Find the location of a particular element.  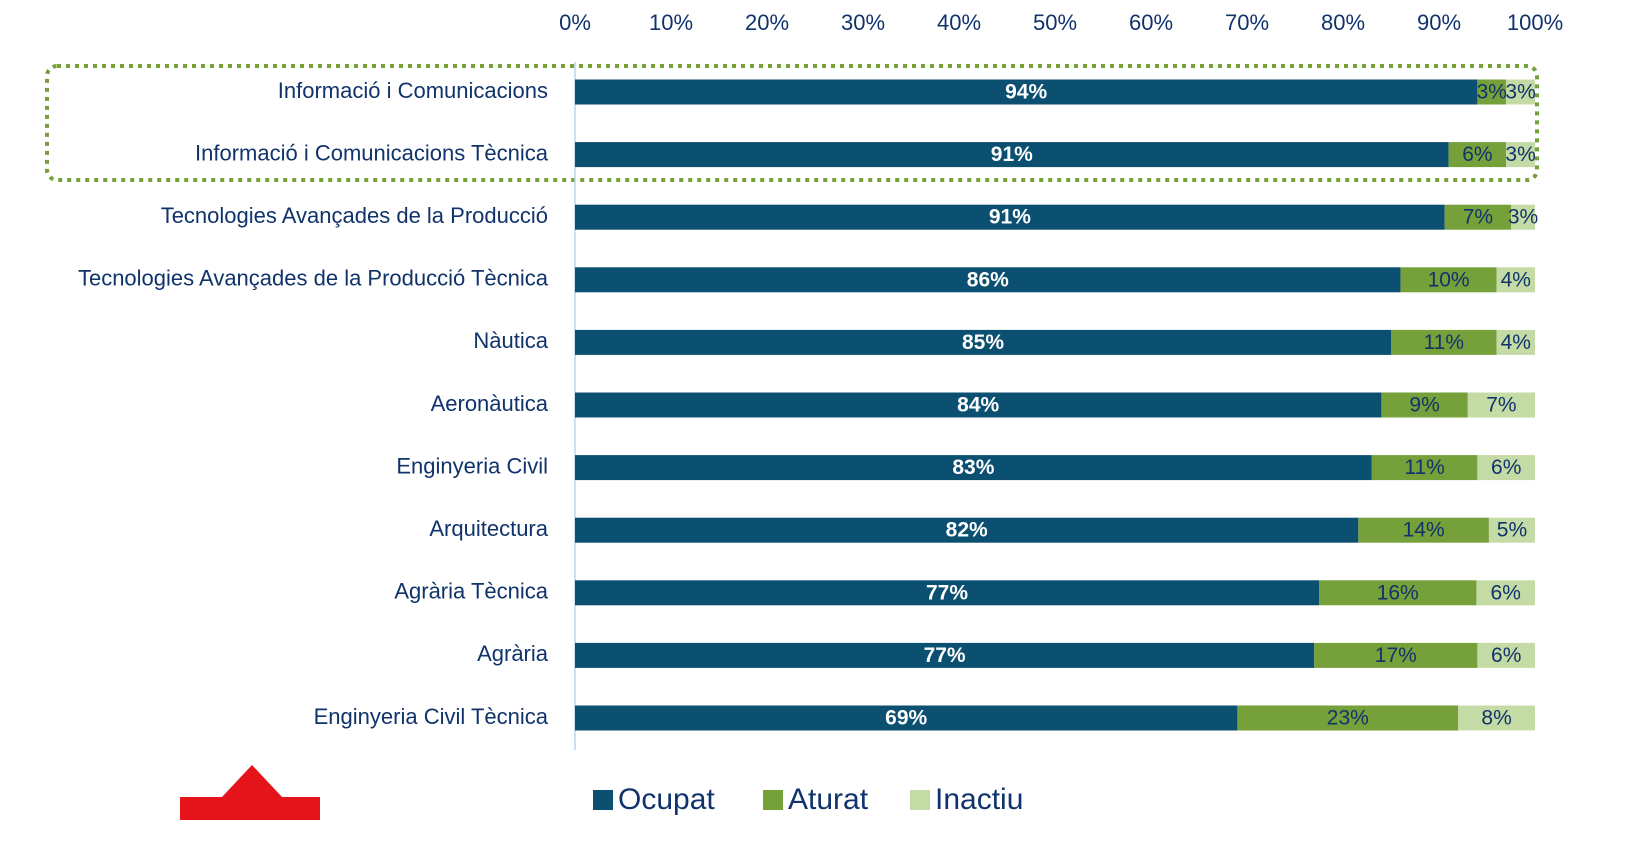

legend-label: Inactiu is located at coordinates (979, 799).